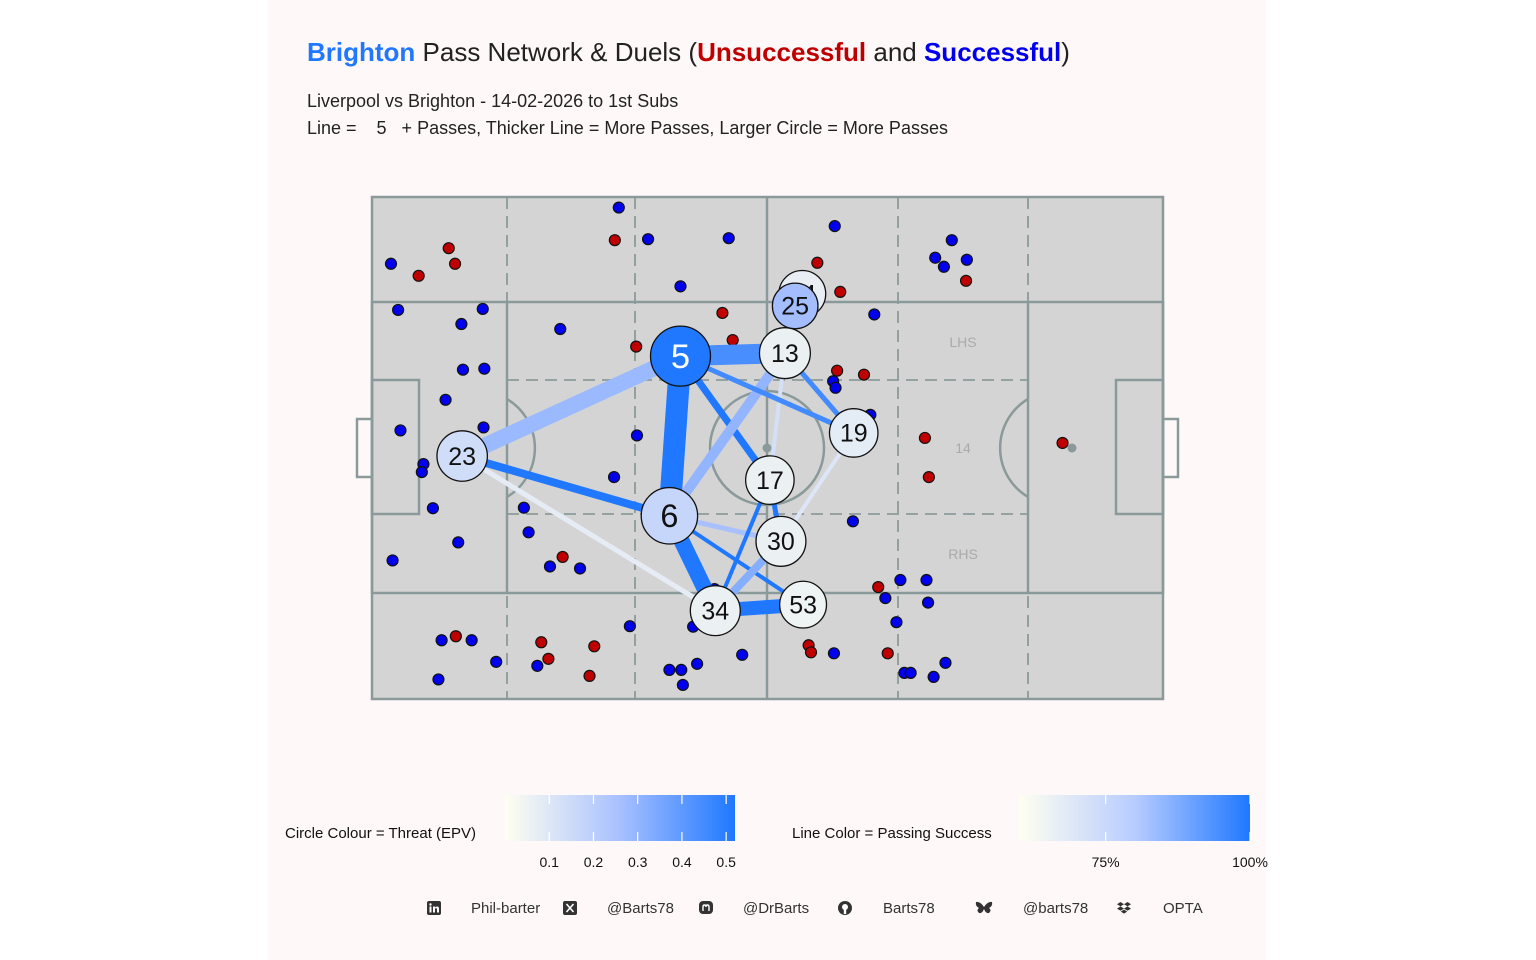 The height and width of the screenshot is (960, 1536). What do you see at coordinates (726, 862) in the screenshot?
I see `colorbar-tick-label: 0.5` at bounding box center [726, 862].